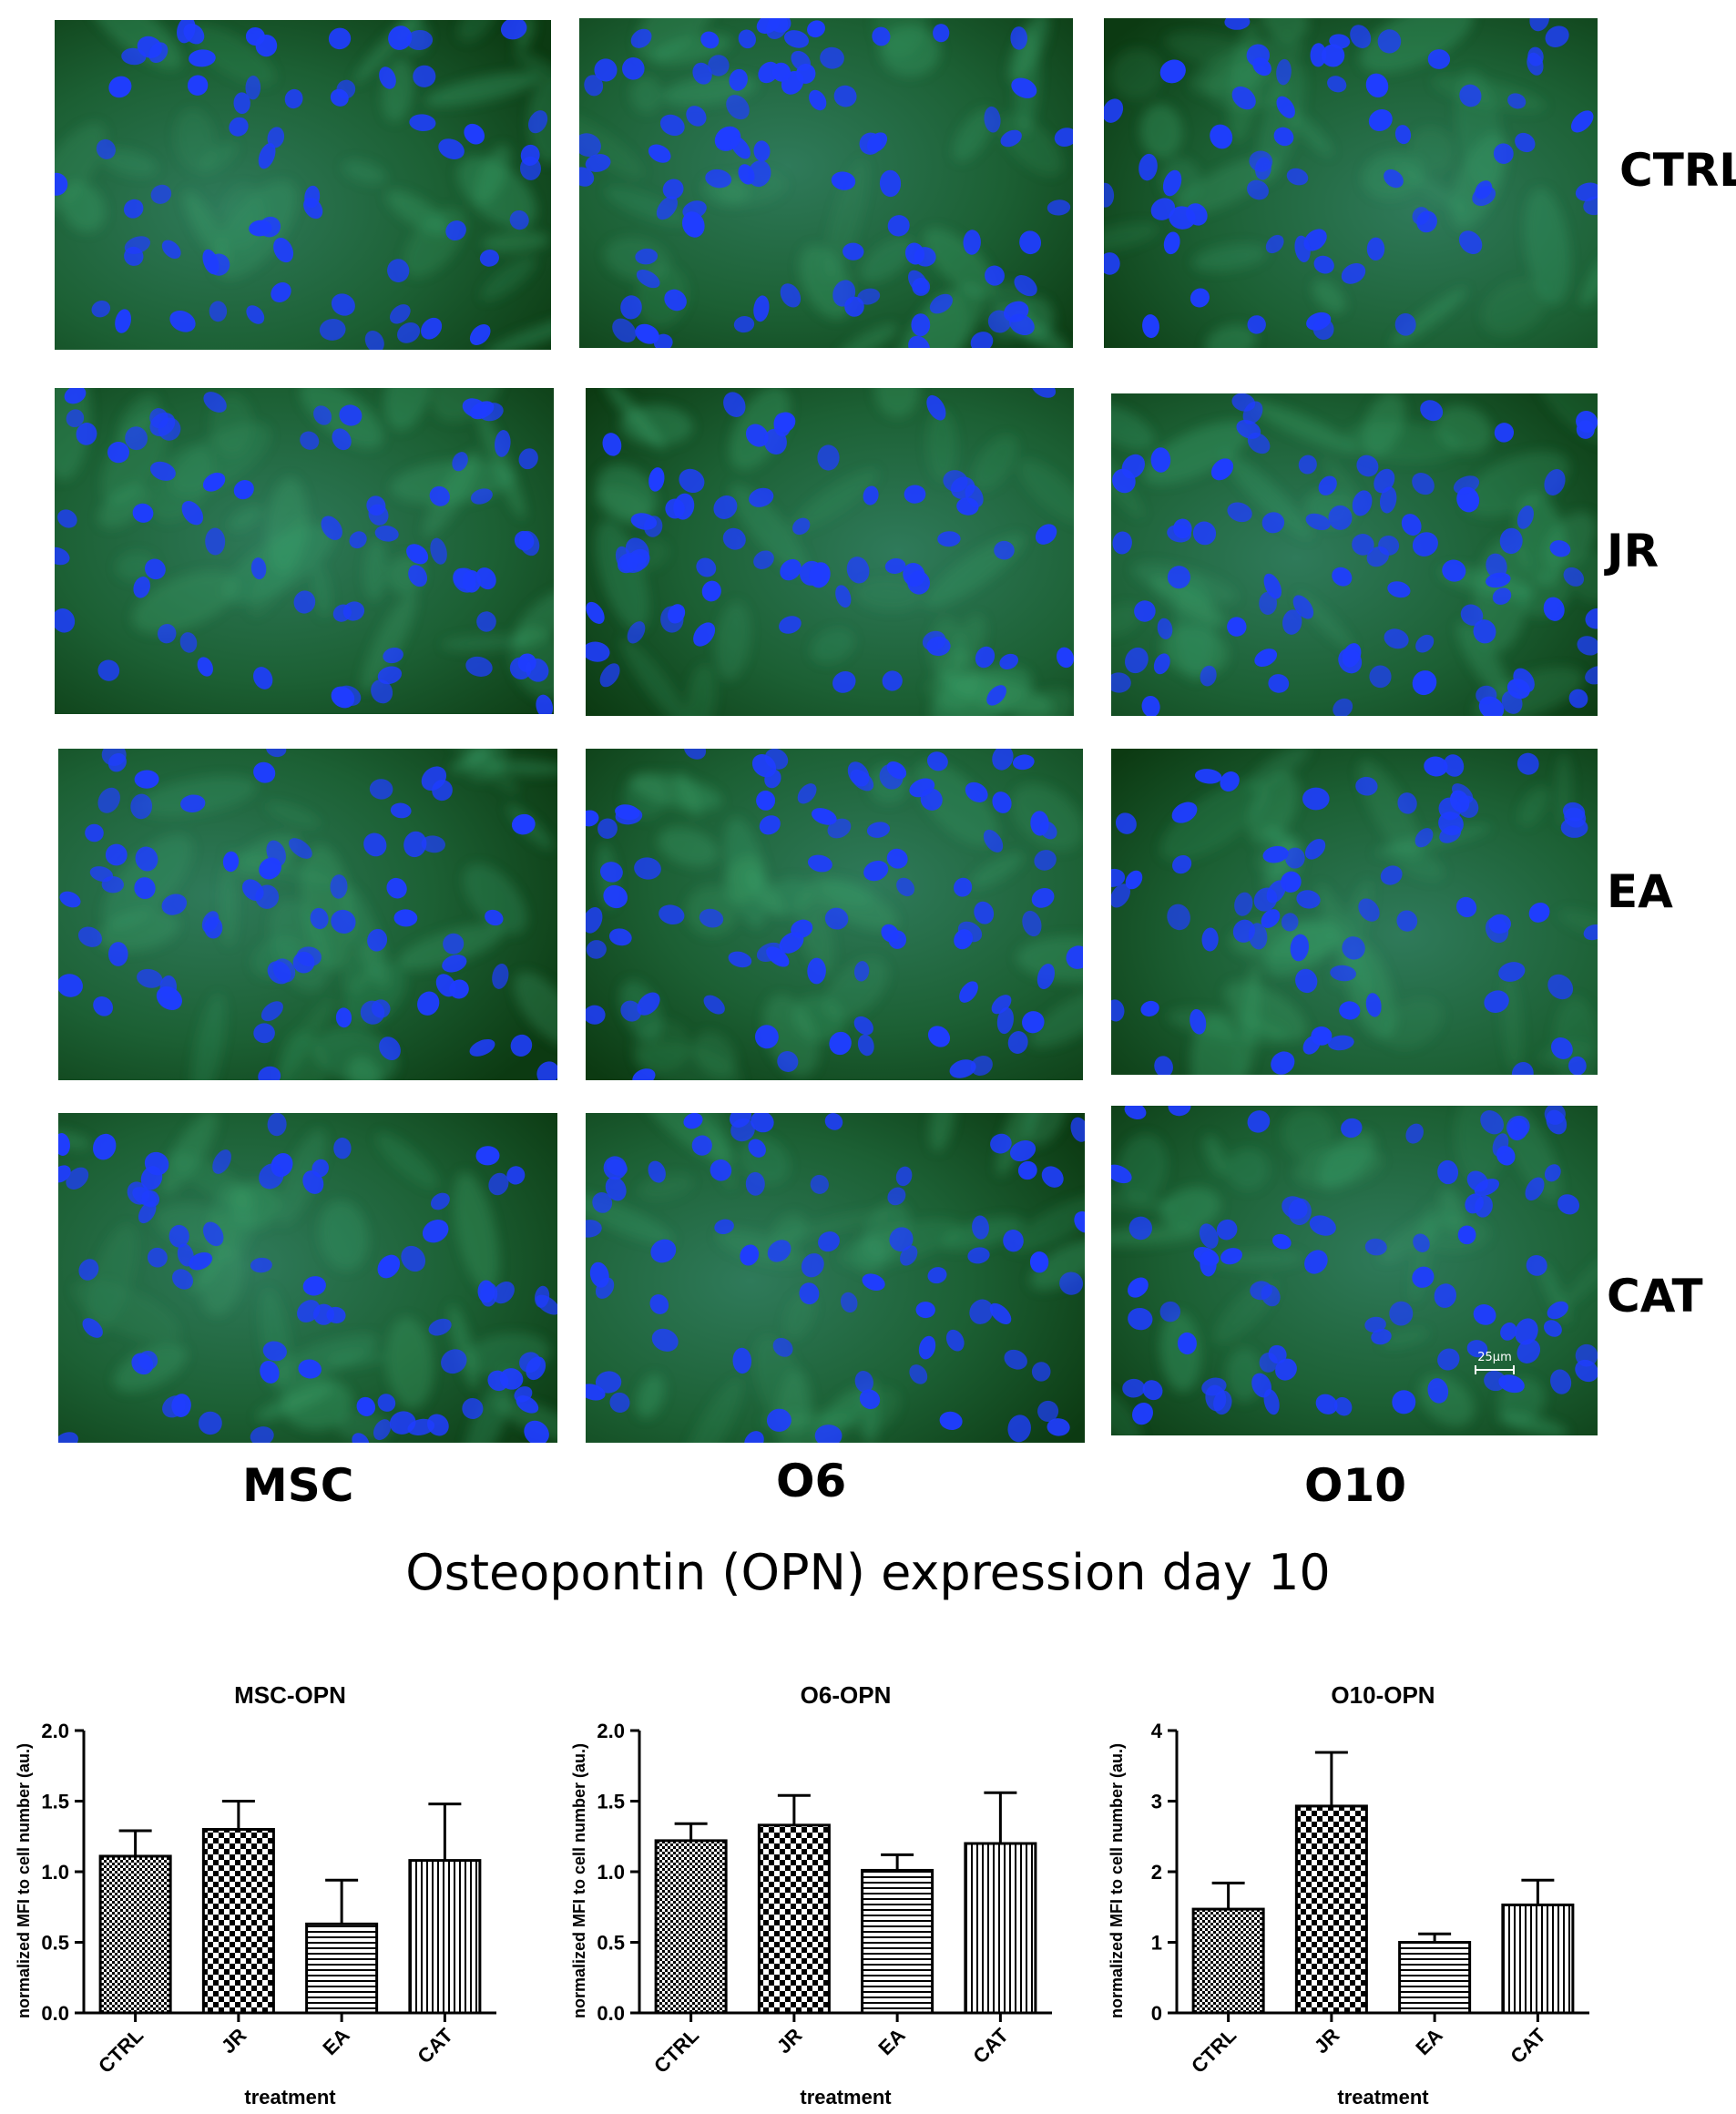 The image size is (1736, 2114). Describe the element at coordinates (1157, 1873) in the screenshot. I see `y-tick-label: 2` at that location.